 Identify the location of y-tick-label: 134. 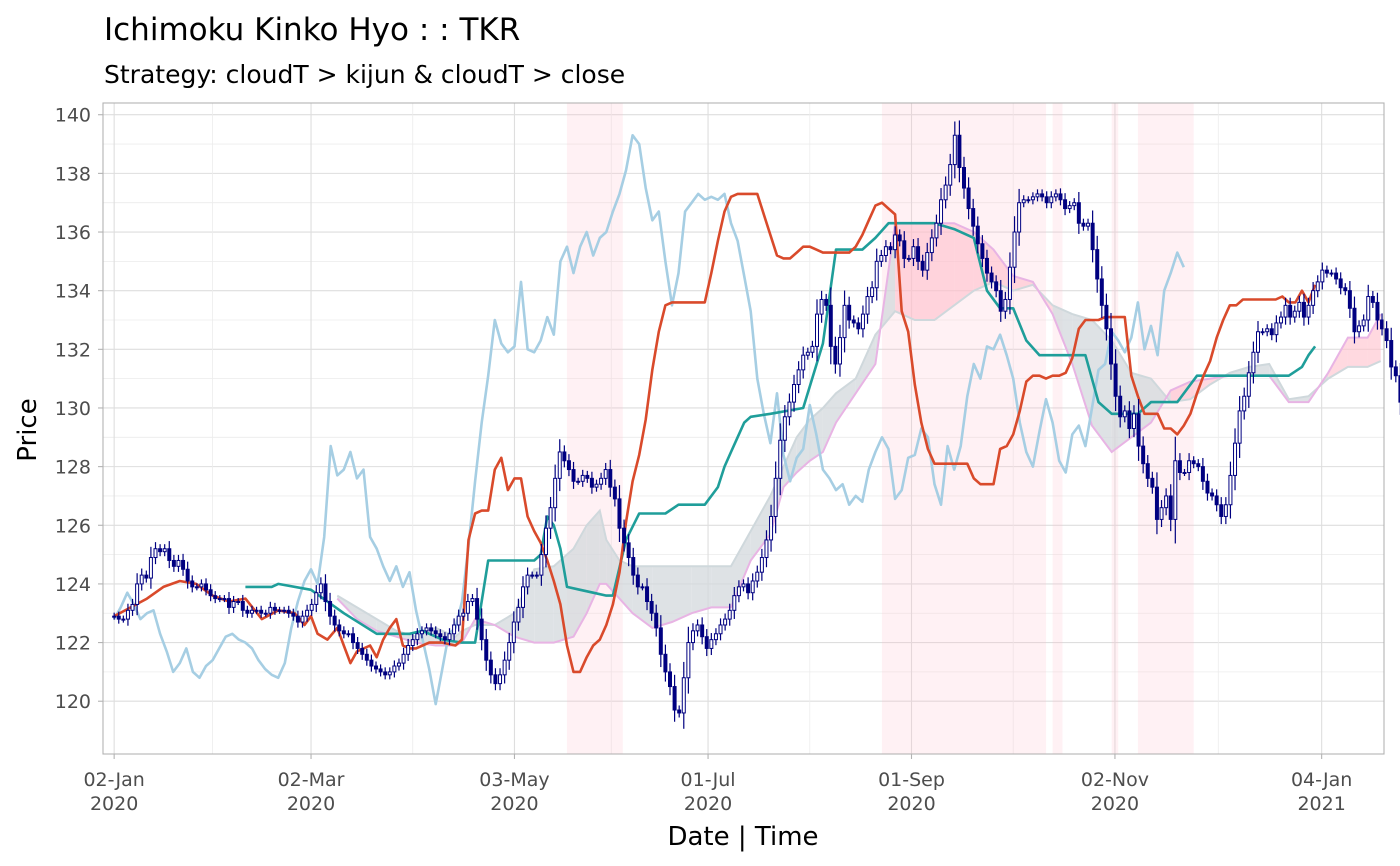
(73, 292).